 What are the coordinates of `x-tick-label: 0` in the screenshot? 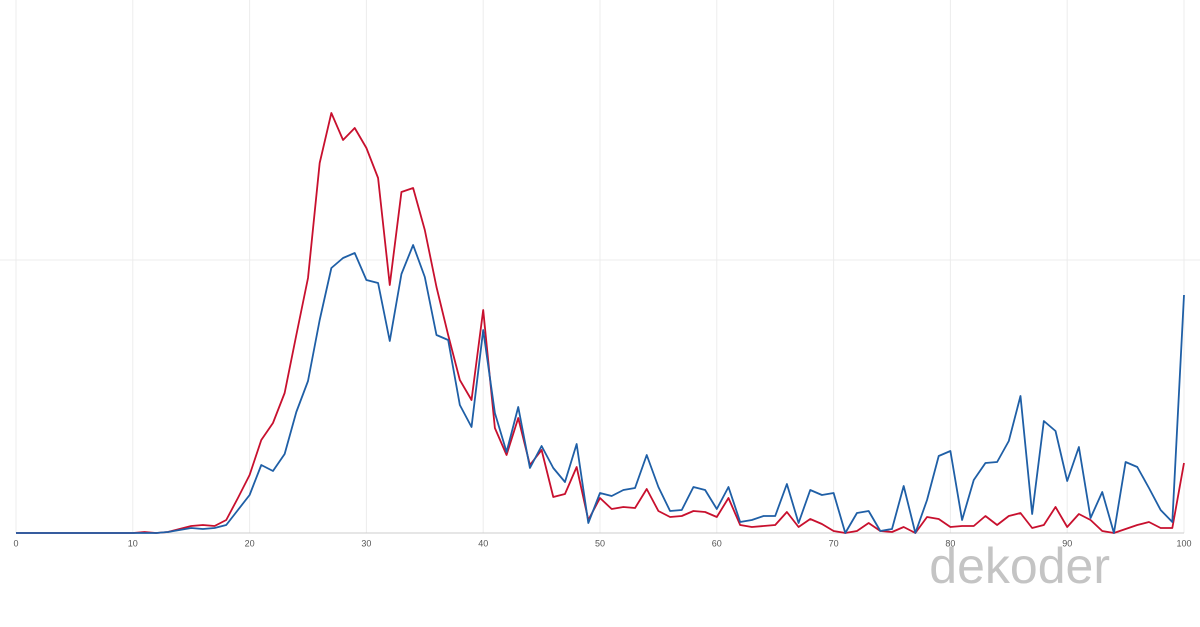 It's located at (15, 543).